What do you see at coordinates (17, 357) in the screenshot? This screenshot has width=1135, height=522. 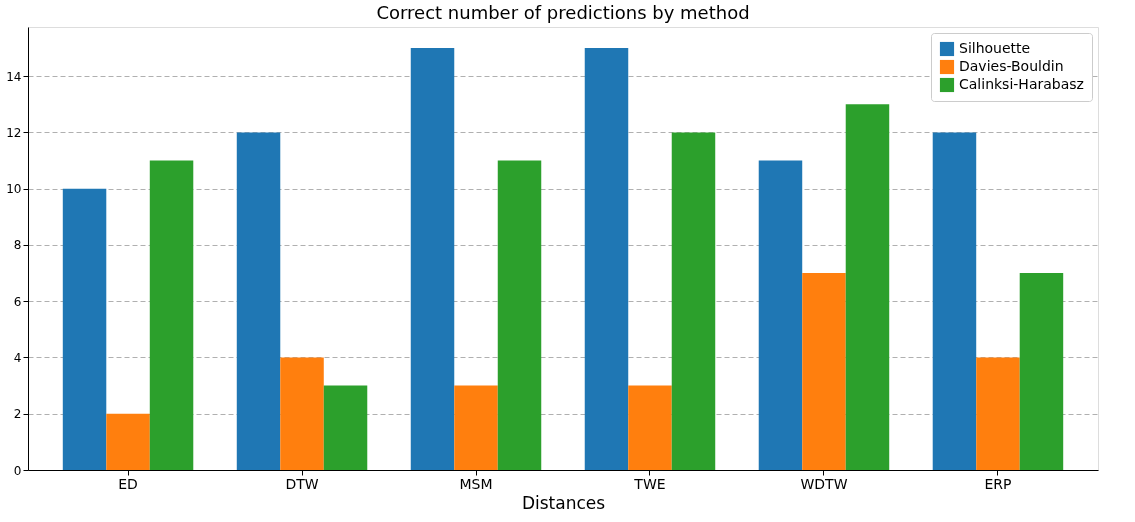 I see `y-tick-label: 4` at bounding box center [17, 357].